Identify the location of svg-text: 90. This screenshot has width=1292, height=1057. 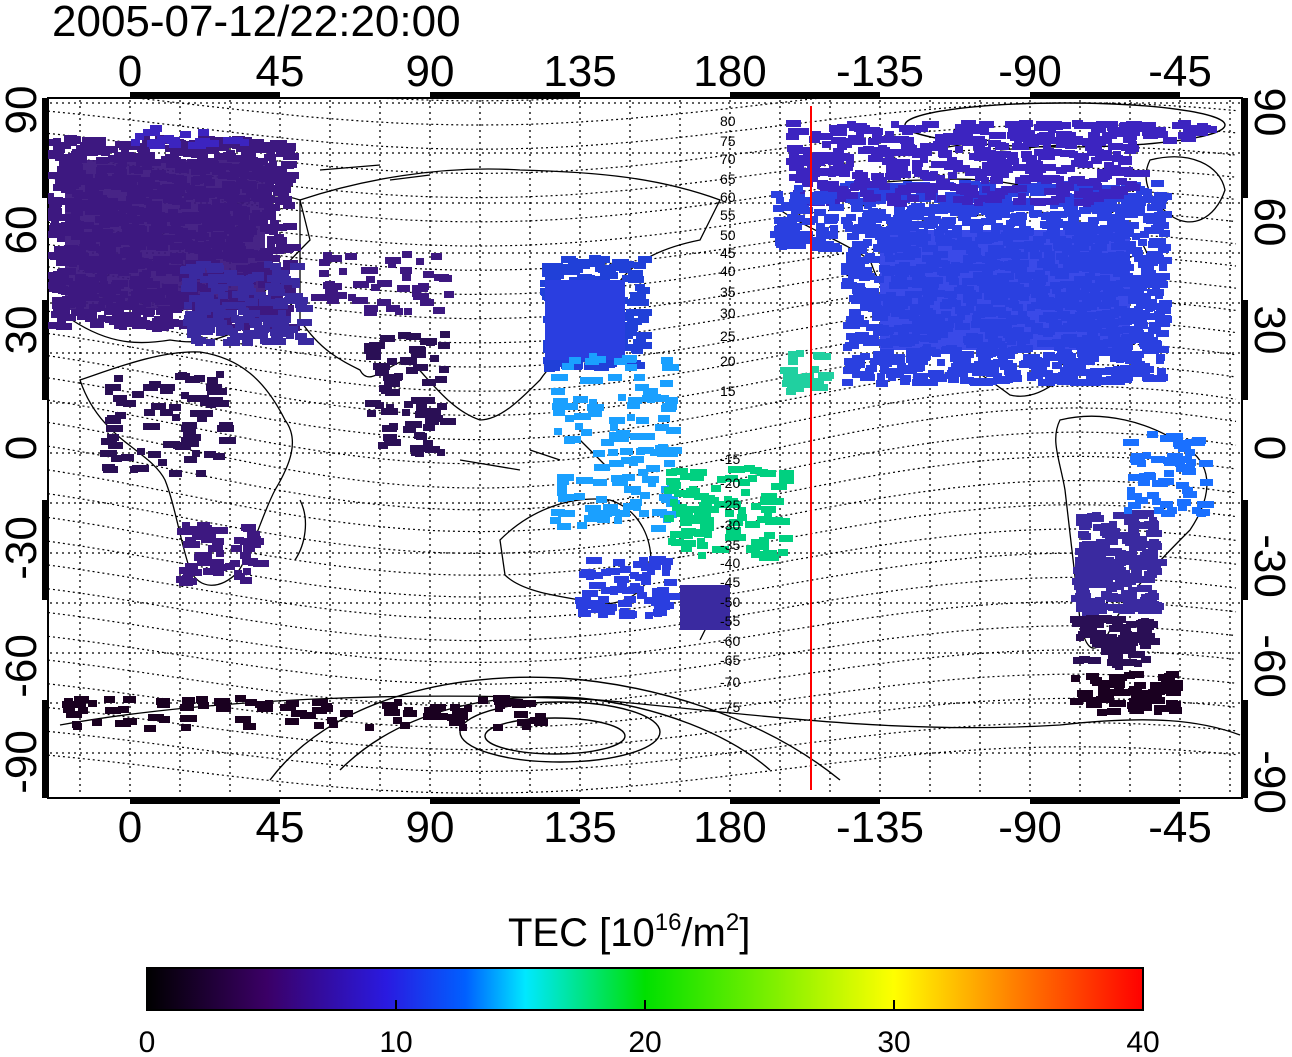
(1268, 112).